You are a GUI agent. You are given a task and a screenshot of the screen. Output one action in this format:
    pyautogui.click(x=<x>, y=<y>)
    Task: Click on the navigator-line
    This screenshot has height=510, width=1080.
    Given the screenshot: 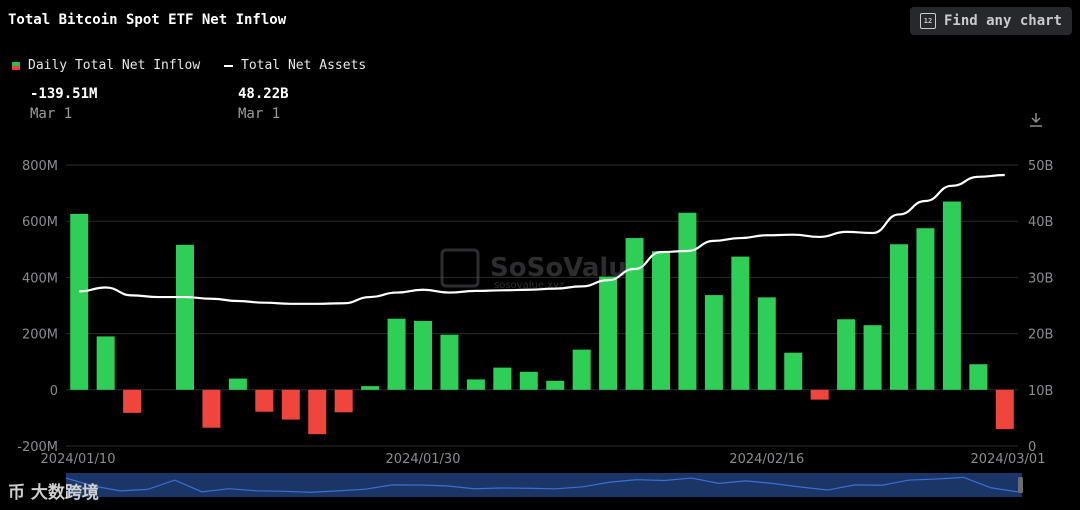 What is the action you would take?
    pyautogui.click(x=542, y=484)
    